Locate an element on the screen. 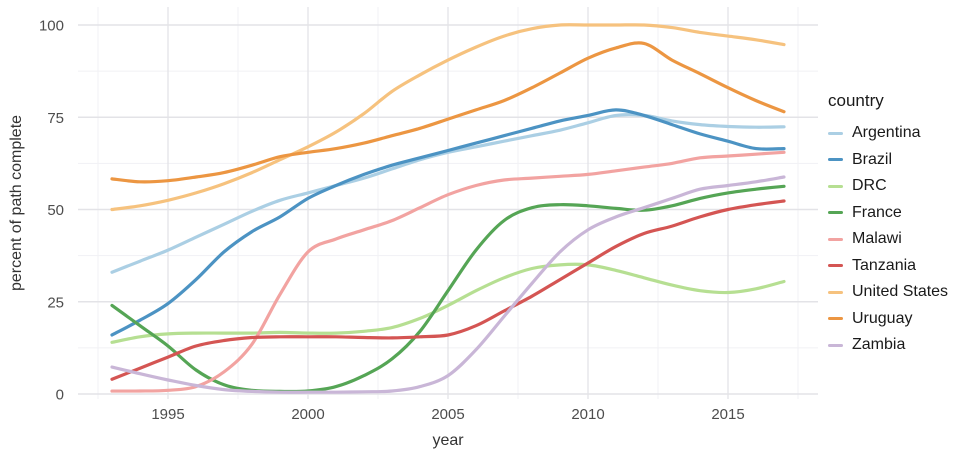 This screenshot has height=473, width=980. legend-item-tanzania: Tanzania is located at coordinates (888, 266).